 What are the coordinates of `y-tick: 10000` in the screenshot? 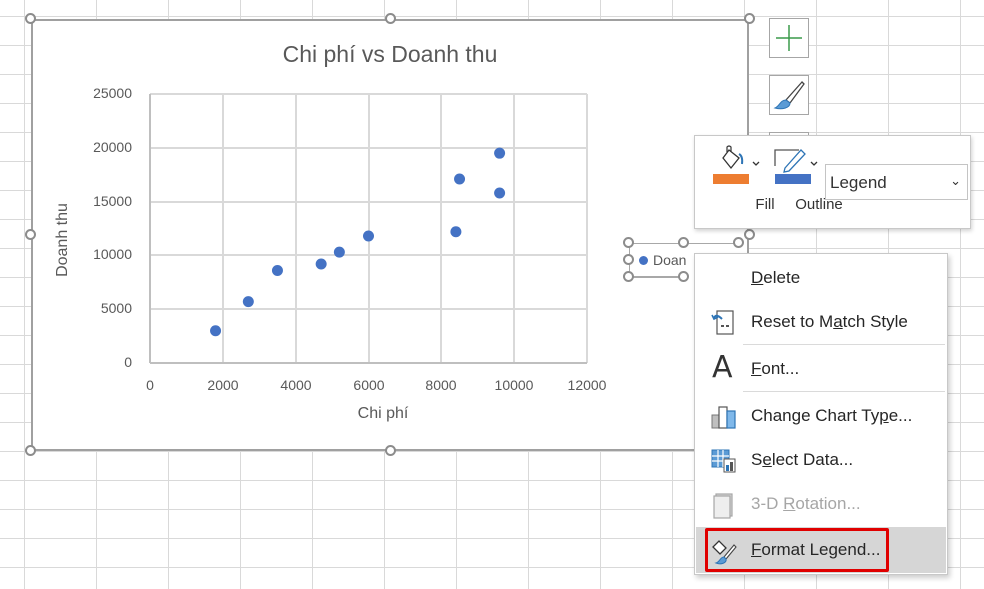 It's located at (112, 254).